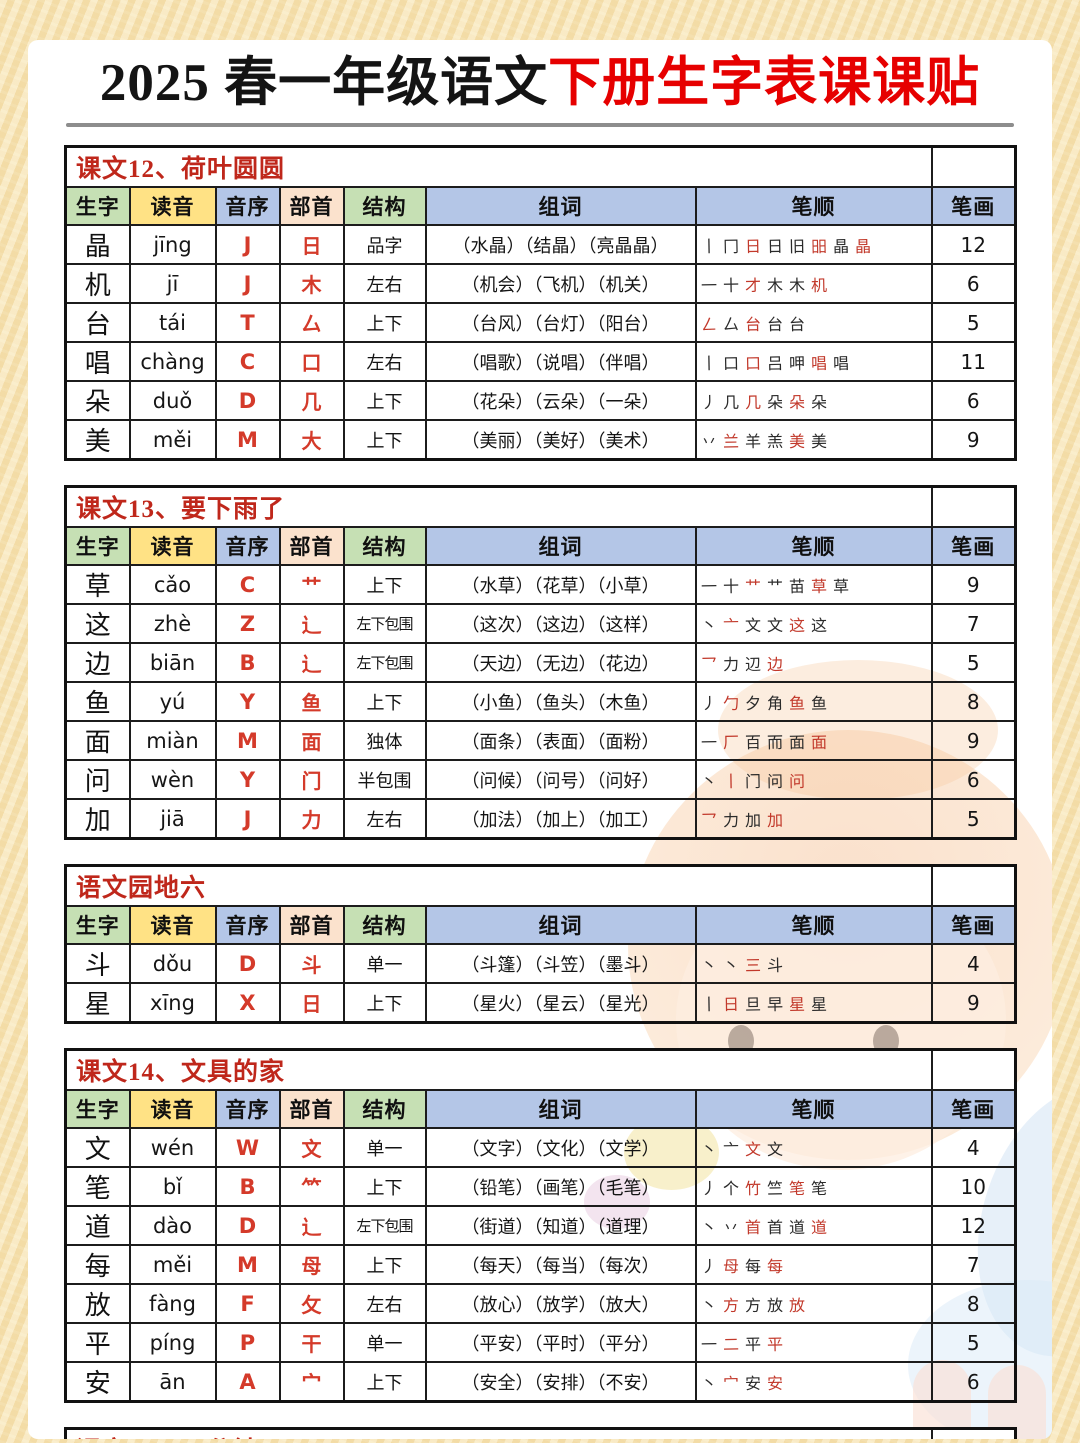 The image size is (1080, 1443). What do you see at coordinates (774, 1005) in the screenshot?
I see `stroke-order-step: 早` at bounding box center [774, 1005].